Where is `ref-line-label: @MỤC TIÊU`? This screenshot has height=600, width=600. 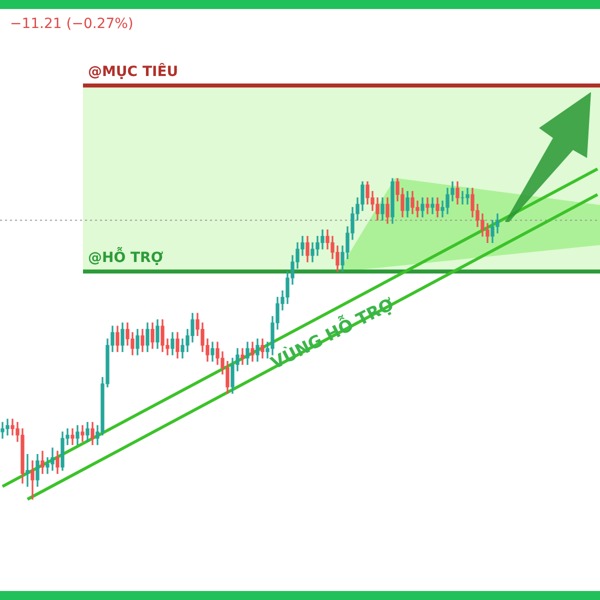 ref-line-label: @MỤC TIÊU is located at coordinates (133, 71).